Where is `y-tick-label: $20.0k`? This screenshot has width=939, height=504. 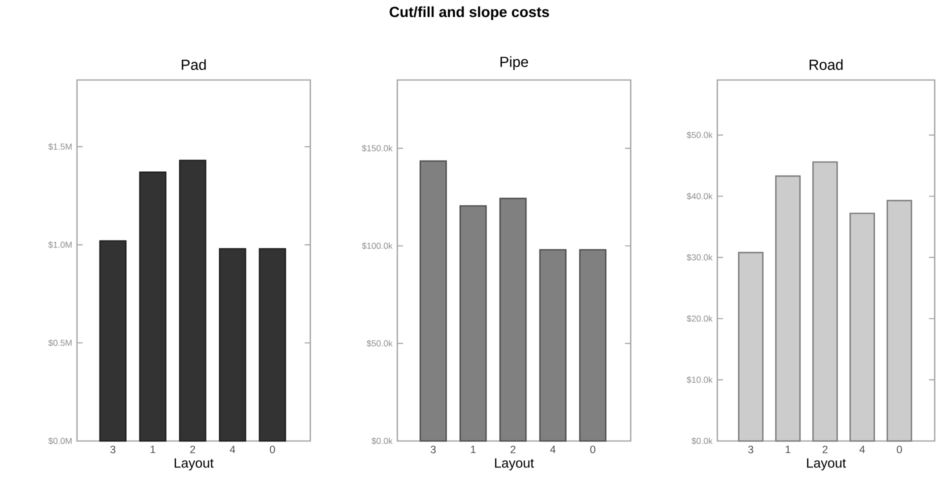
y-tick-label: $20.0k is located at coordinates (699, 318).